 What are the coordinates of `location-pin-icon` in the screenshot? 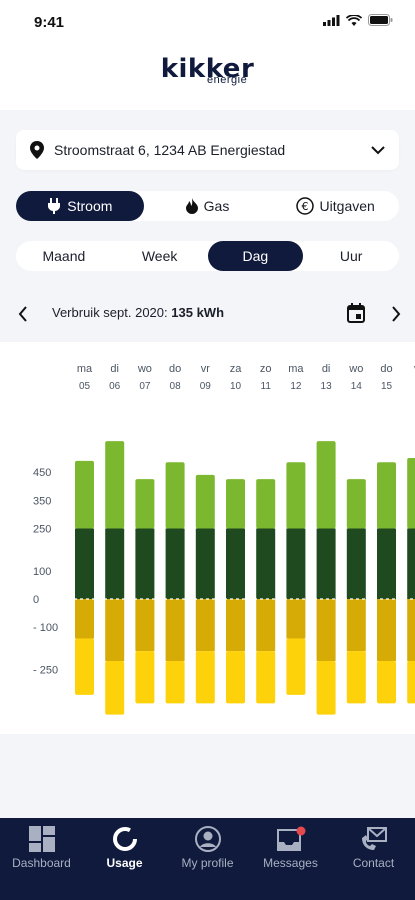 It's located at (37, 150).